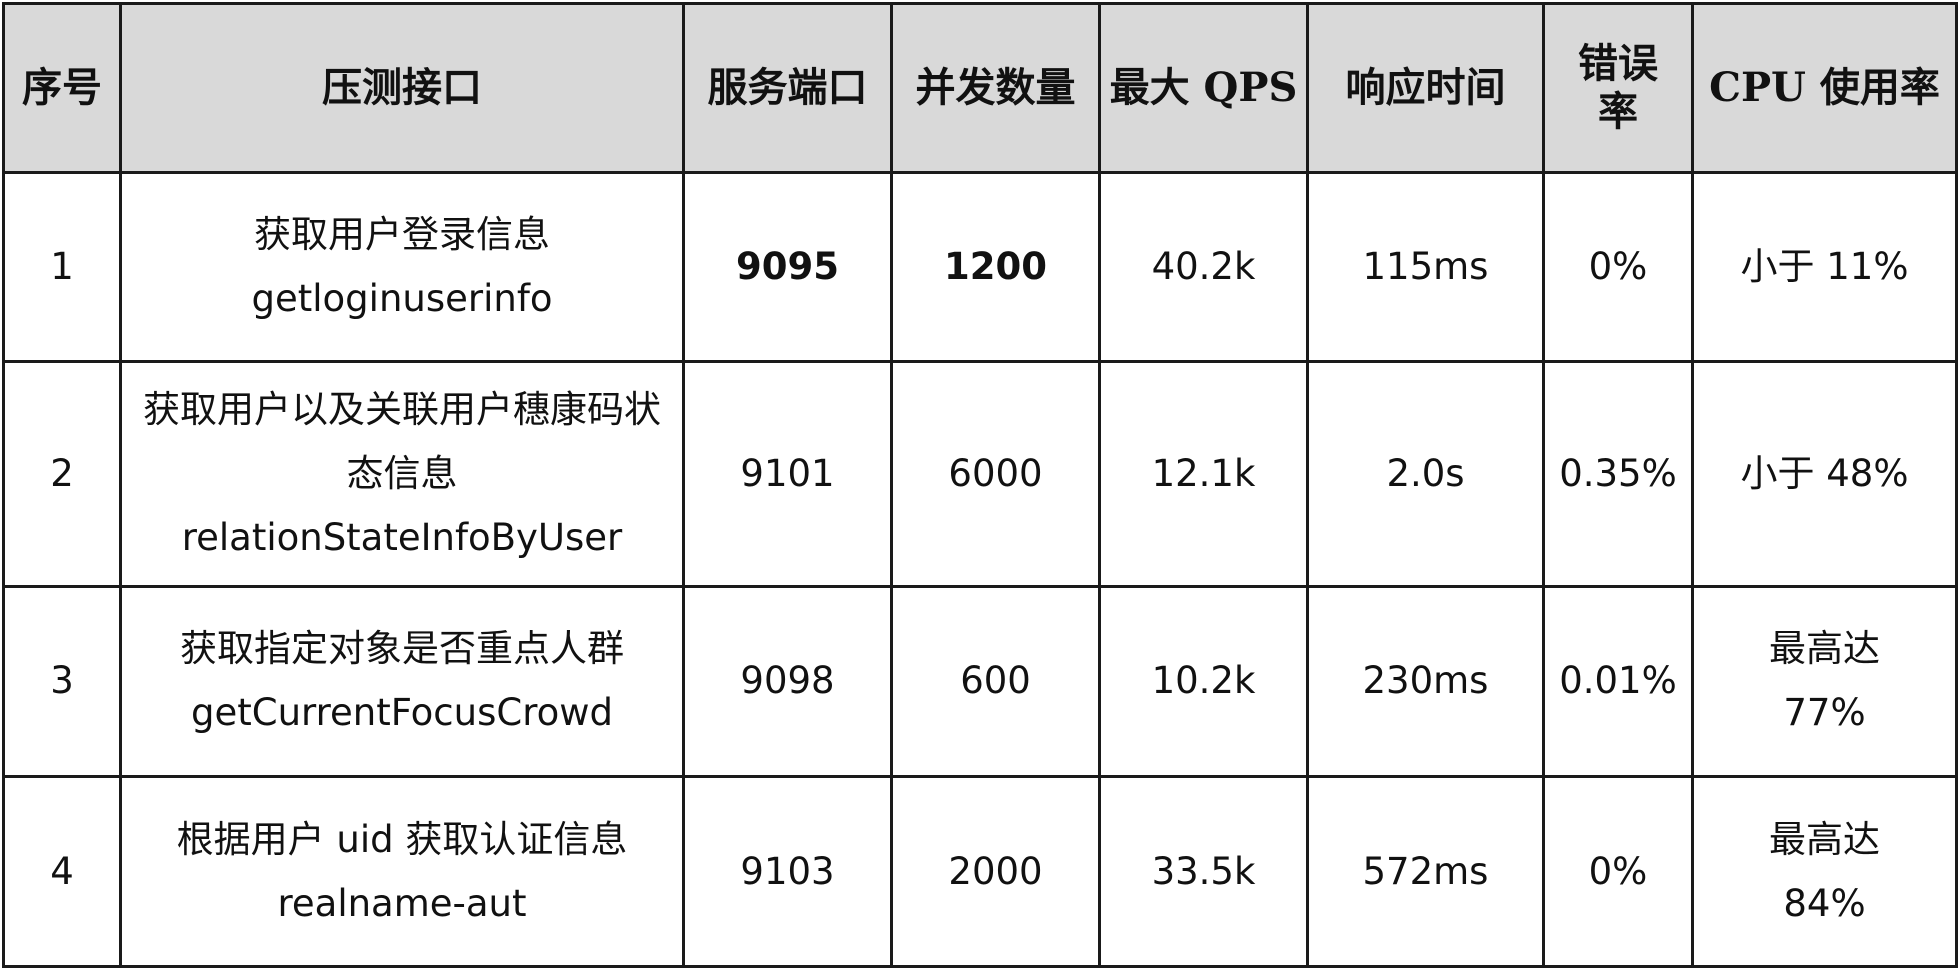 The height and width of the screenshot is (972, 1958). What do you see at coordinates (1425, 473) in the screenshot?
I see `cell-response-time: 2.0s` at bounding box center [1425, 473].